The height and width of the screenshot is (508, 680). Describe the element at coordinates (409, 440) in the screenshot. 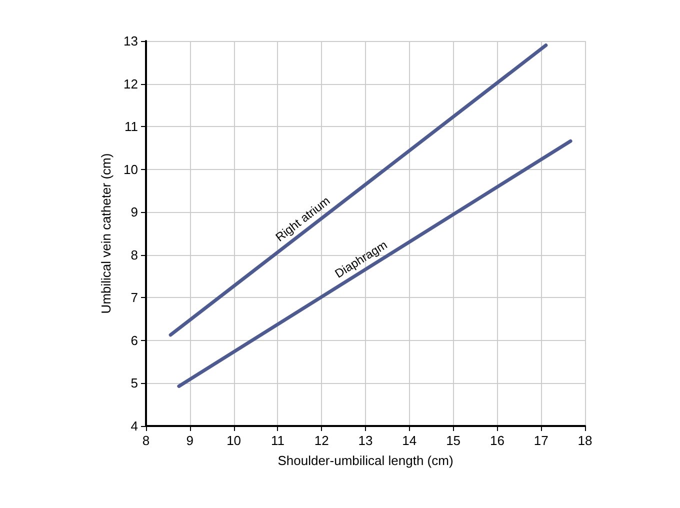

I see `x-tick-label: 14` at that location.